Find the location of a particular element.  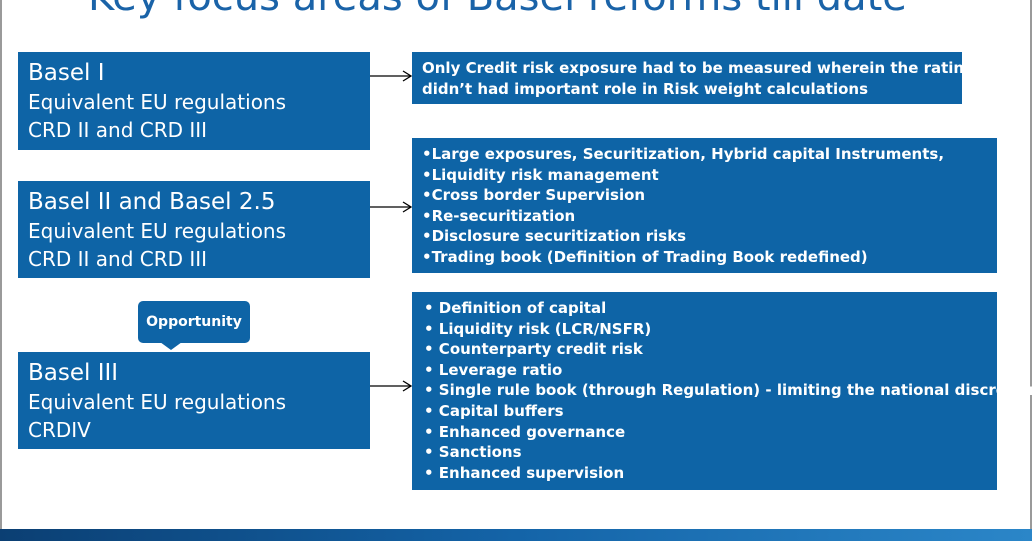

callout-pointer is located at coordinates (171, 346).